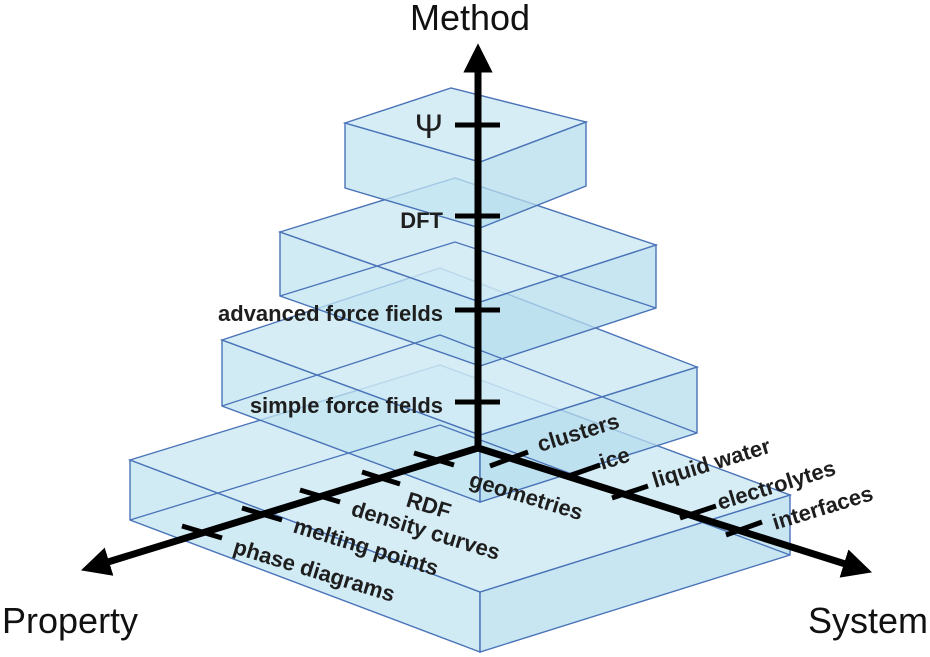  I want to click on property-axis, so click(280, 510).